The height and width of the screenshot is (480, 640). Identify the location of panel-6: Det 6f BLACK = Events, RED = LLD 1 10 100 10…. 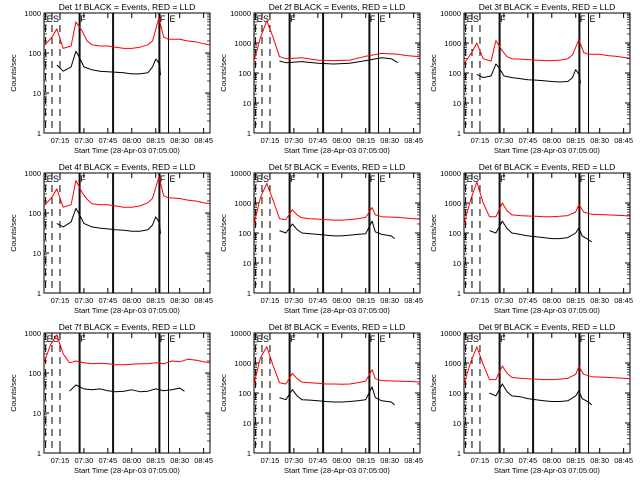
(531, 238).